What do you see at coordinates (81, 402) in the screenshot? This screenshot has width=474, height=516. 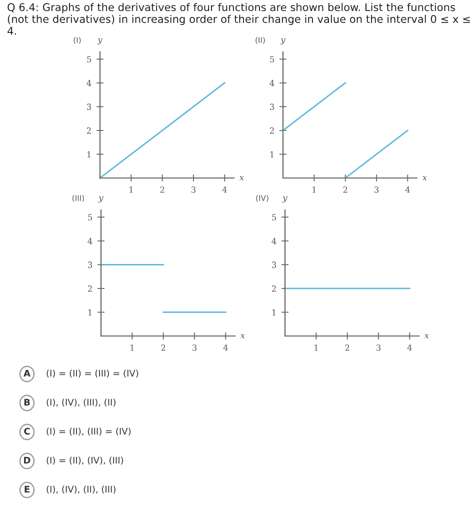 I see `text: (I), (IV), (III), (II)` at bounding box center [81, 402].